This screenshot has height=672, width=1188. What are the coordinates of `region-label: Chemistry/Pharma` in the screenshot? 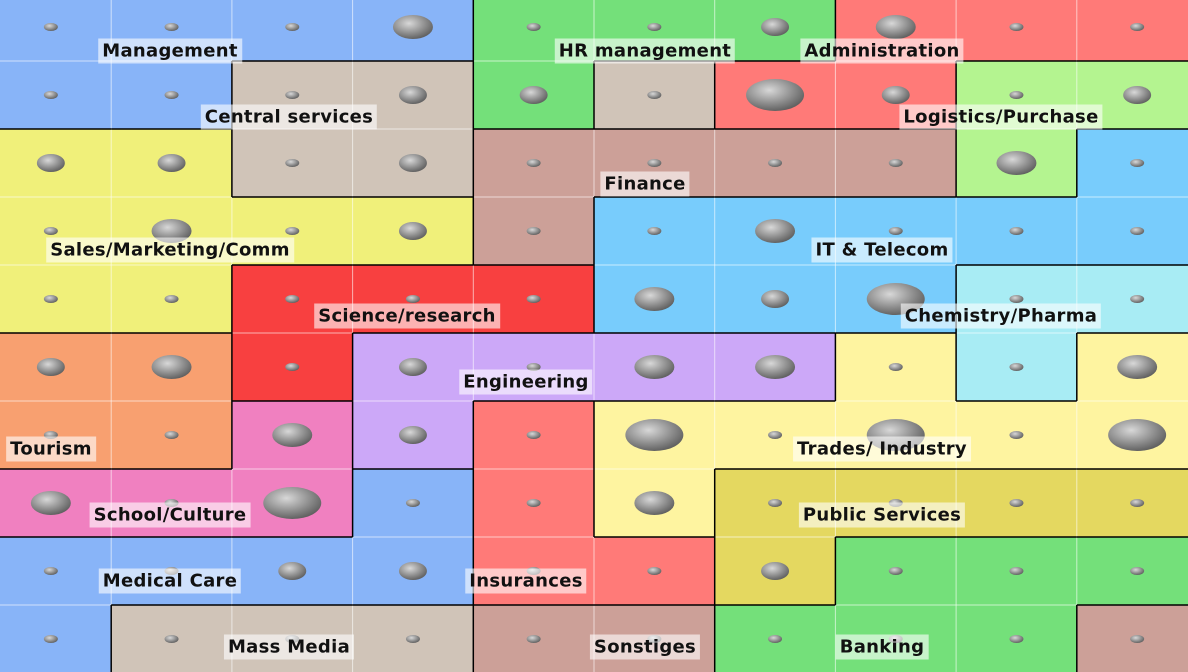 It's located at (1001, 316).